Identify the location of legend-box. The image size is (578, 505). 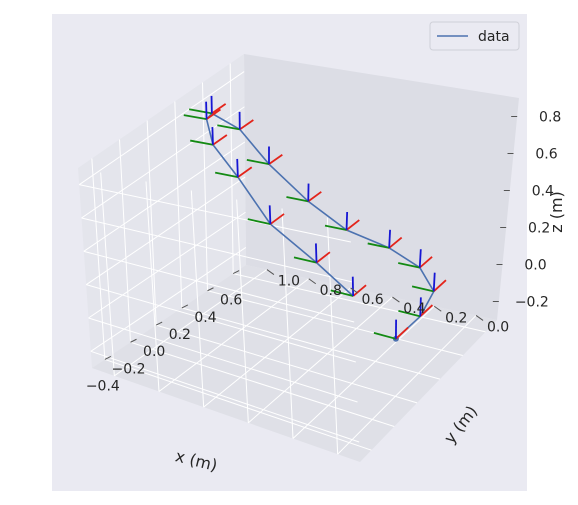
(474, 36).